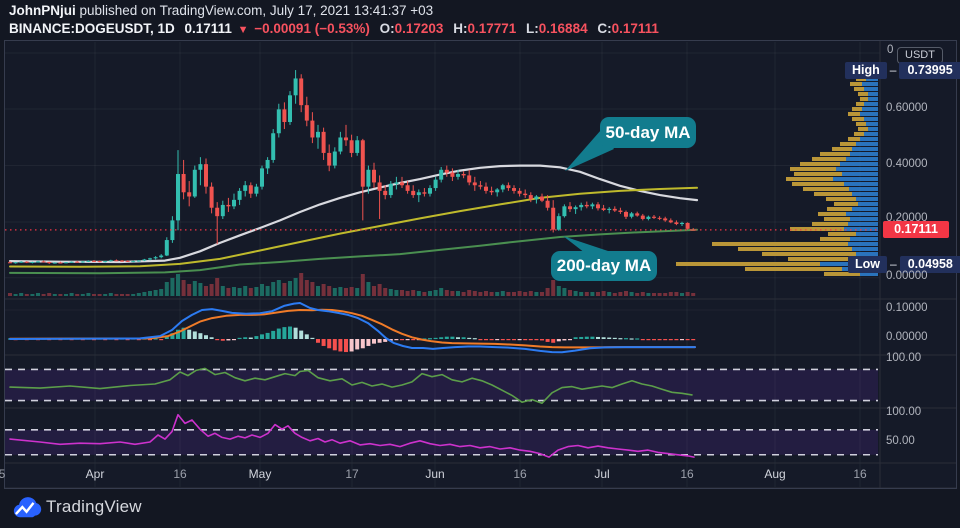  I want to click on time-axis-label: Jun, so click(435, 474).